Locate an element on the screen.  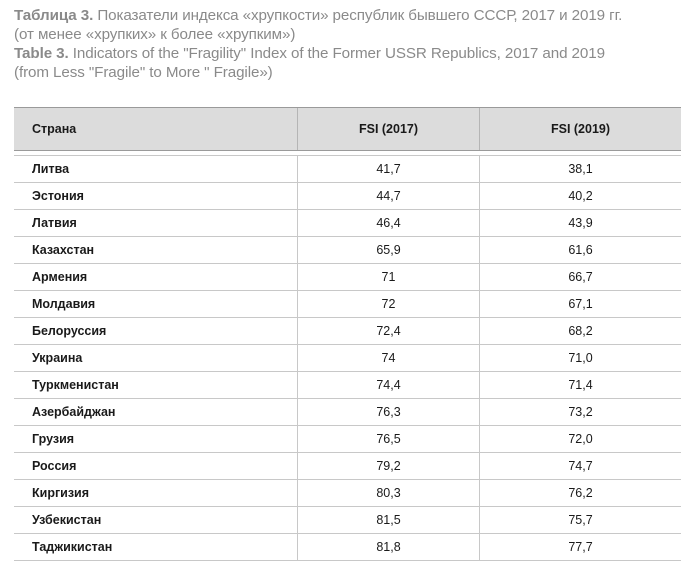
header-fsi-2019: FSI (2019) is located at coordinates (580, 129).